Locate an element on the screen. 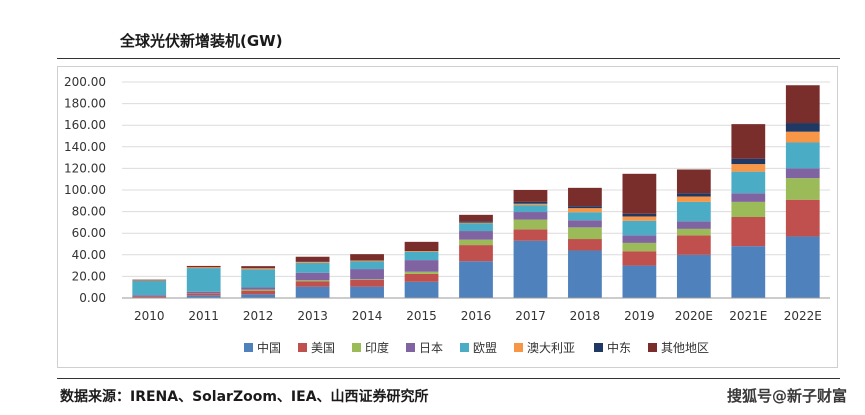  y-tick-label: 60.00 is located at coordinates (89, 233).